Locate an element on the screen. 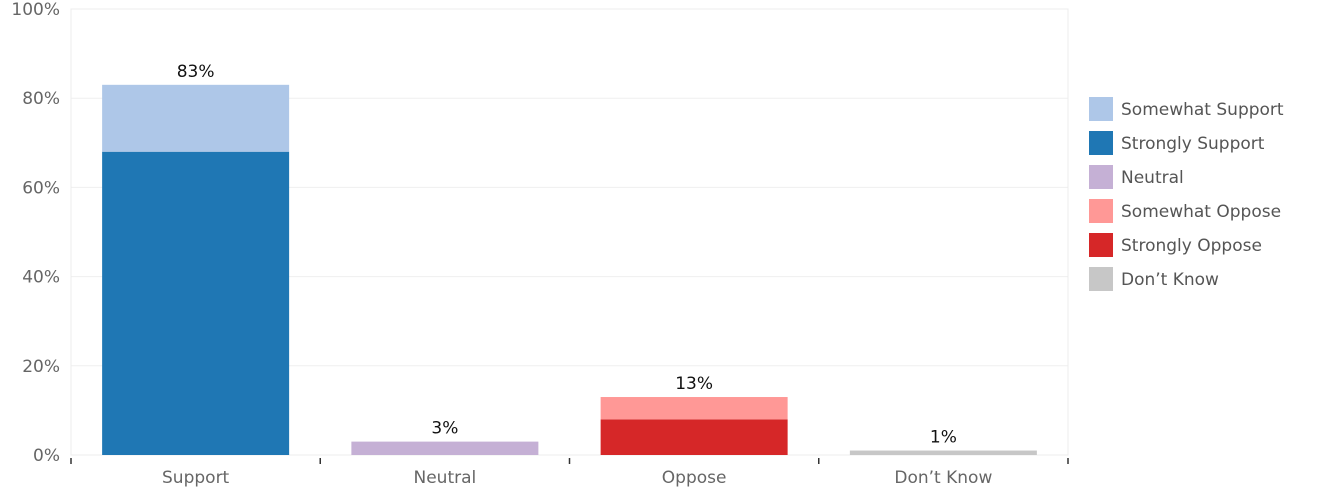  legend-item-somewhat-support: Somewhat Support is located at coordinates (1186, 109).